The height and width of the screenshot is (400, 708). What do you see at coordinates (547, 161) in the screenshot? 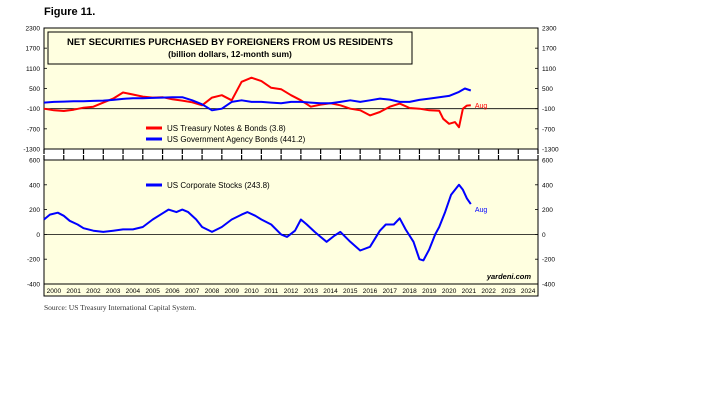
I see `bottom-ytick-right: 600` at bounding box center [547, 161].